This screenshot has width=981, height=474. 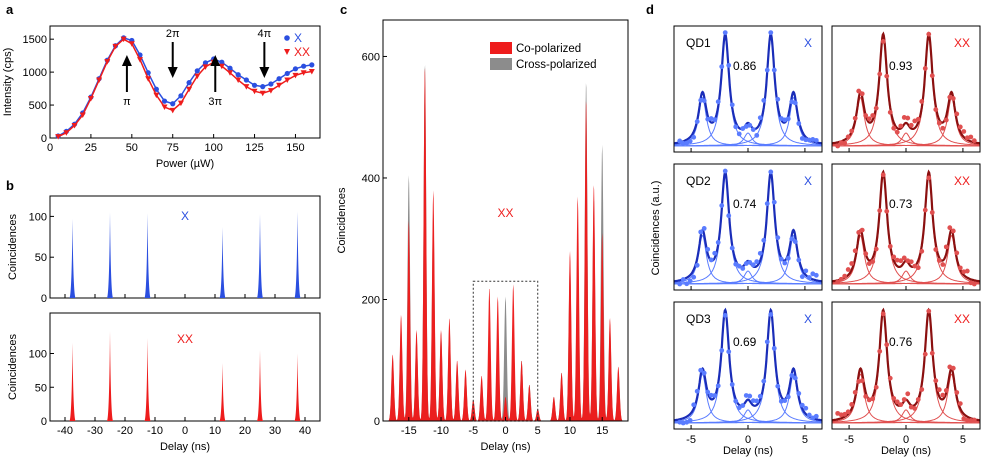 What do you see at coordinates (38, 106) in the screenshot?
I see `a-ytick-label: 500` at bounding box center [38, 106].